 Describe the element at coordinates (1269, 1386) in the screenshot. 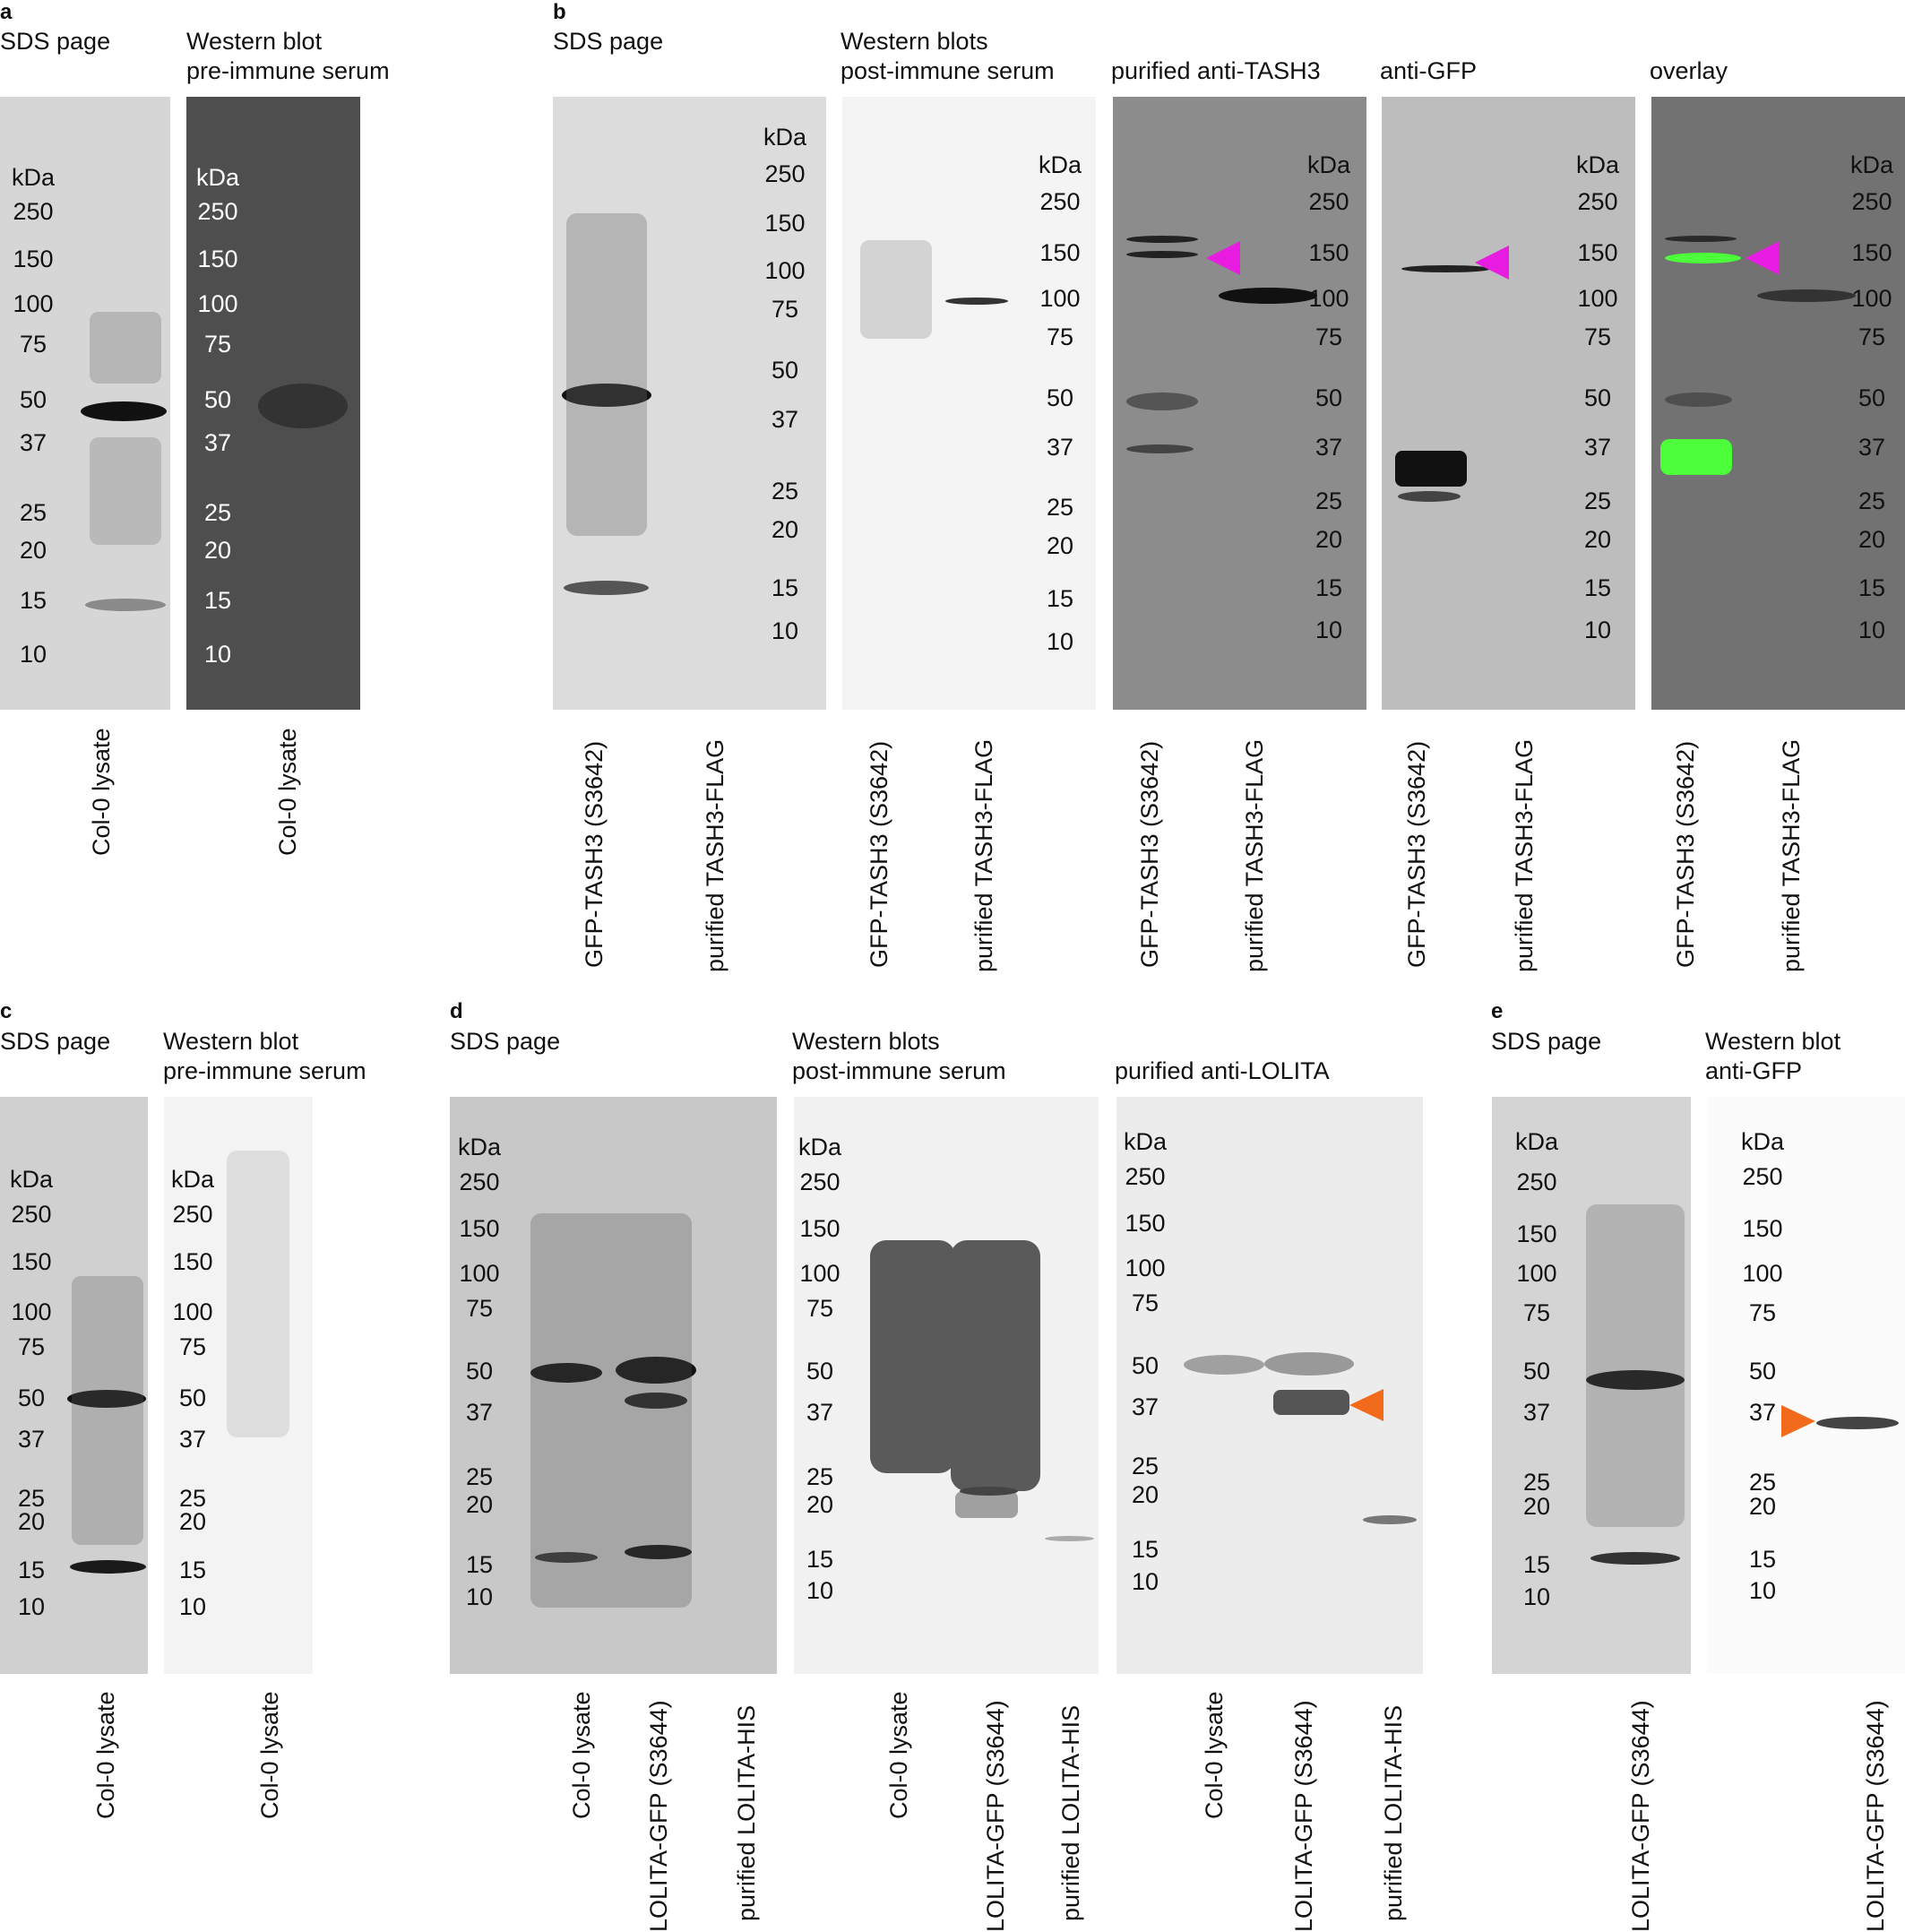

I see `panel-d-anti-lolita-blot` at that location.